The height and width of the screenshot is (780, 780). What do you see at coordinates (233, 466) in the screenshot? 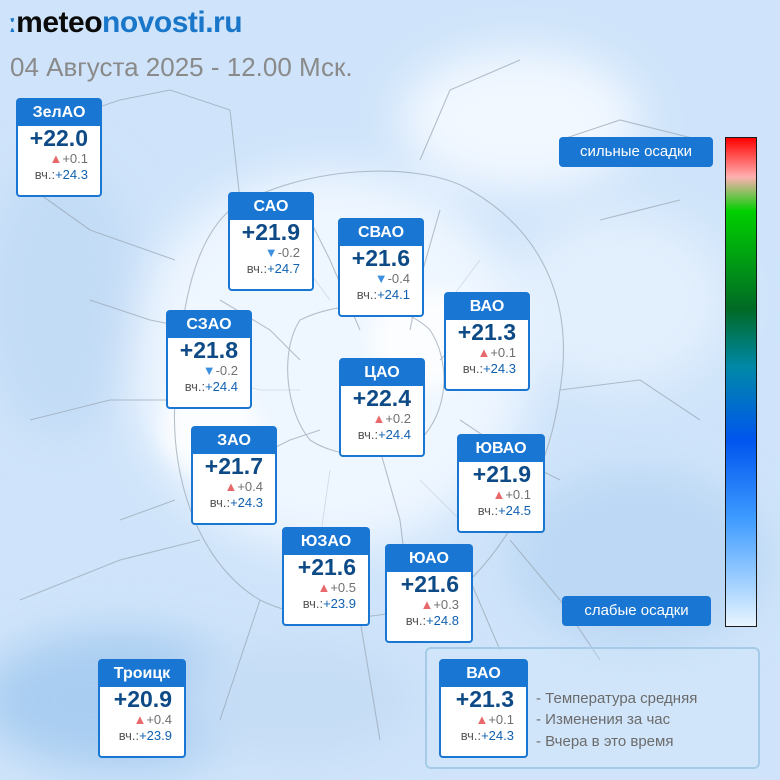
I see `district-temperature: +21.7` at bounding box center [233, 466].